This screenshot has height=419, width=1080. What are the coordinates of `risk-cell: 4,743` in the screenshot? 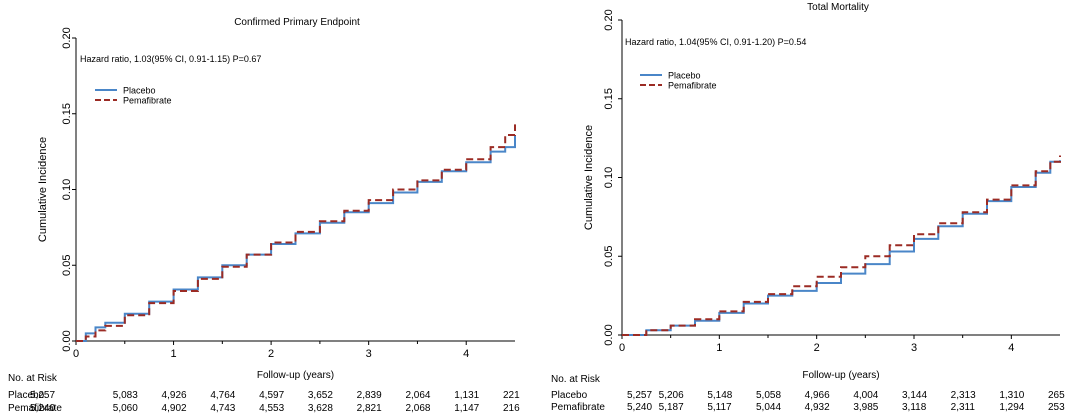 It's located at (222, 408).